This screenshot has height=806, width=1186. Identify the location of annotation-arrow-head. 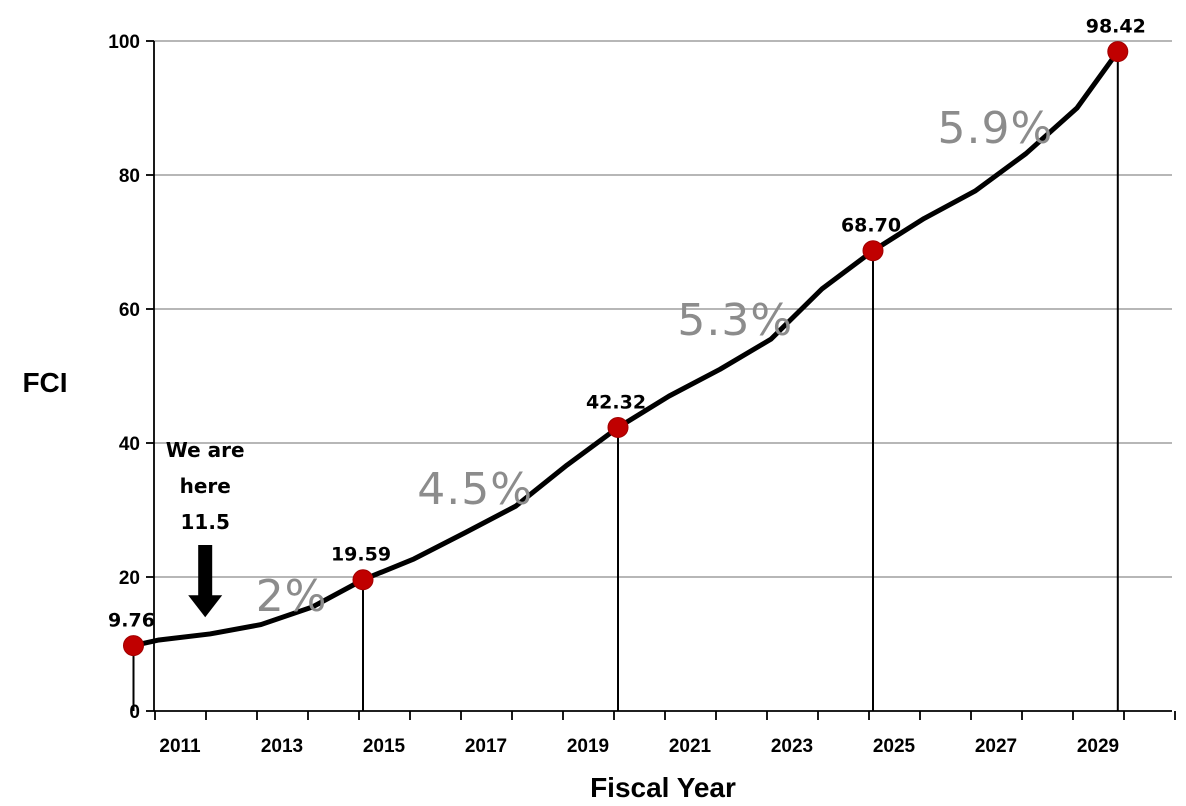
(205, 606).